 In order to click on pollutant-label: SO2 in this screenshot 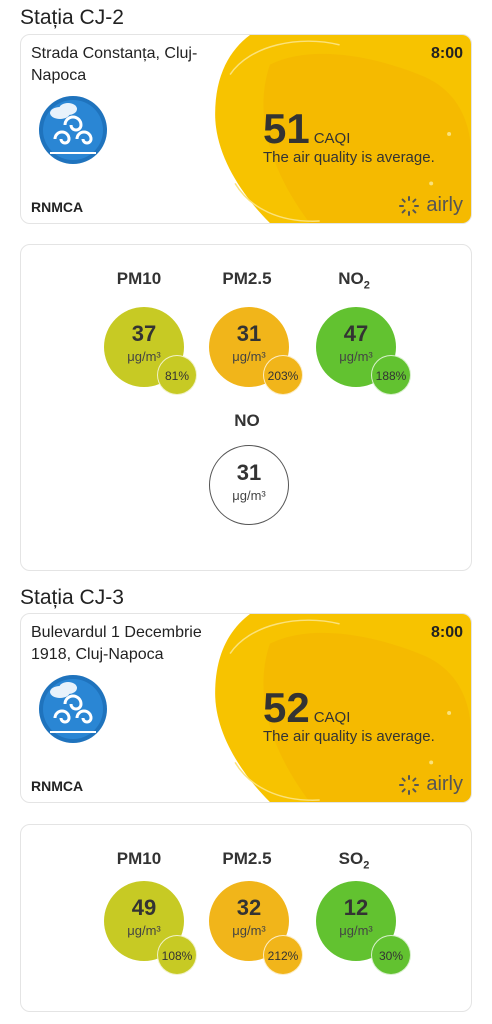, I will do `click(354, 860)`.